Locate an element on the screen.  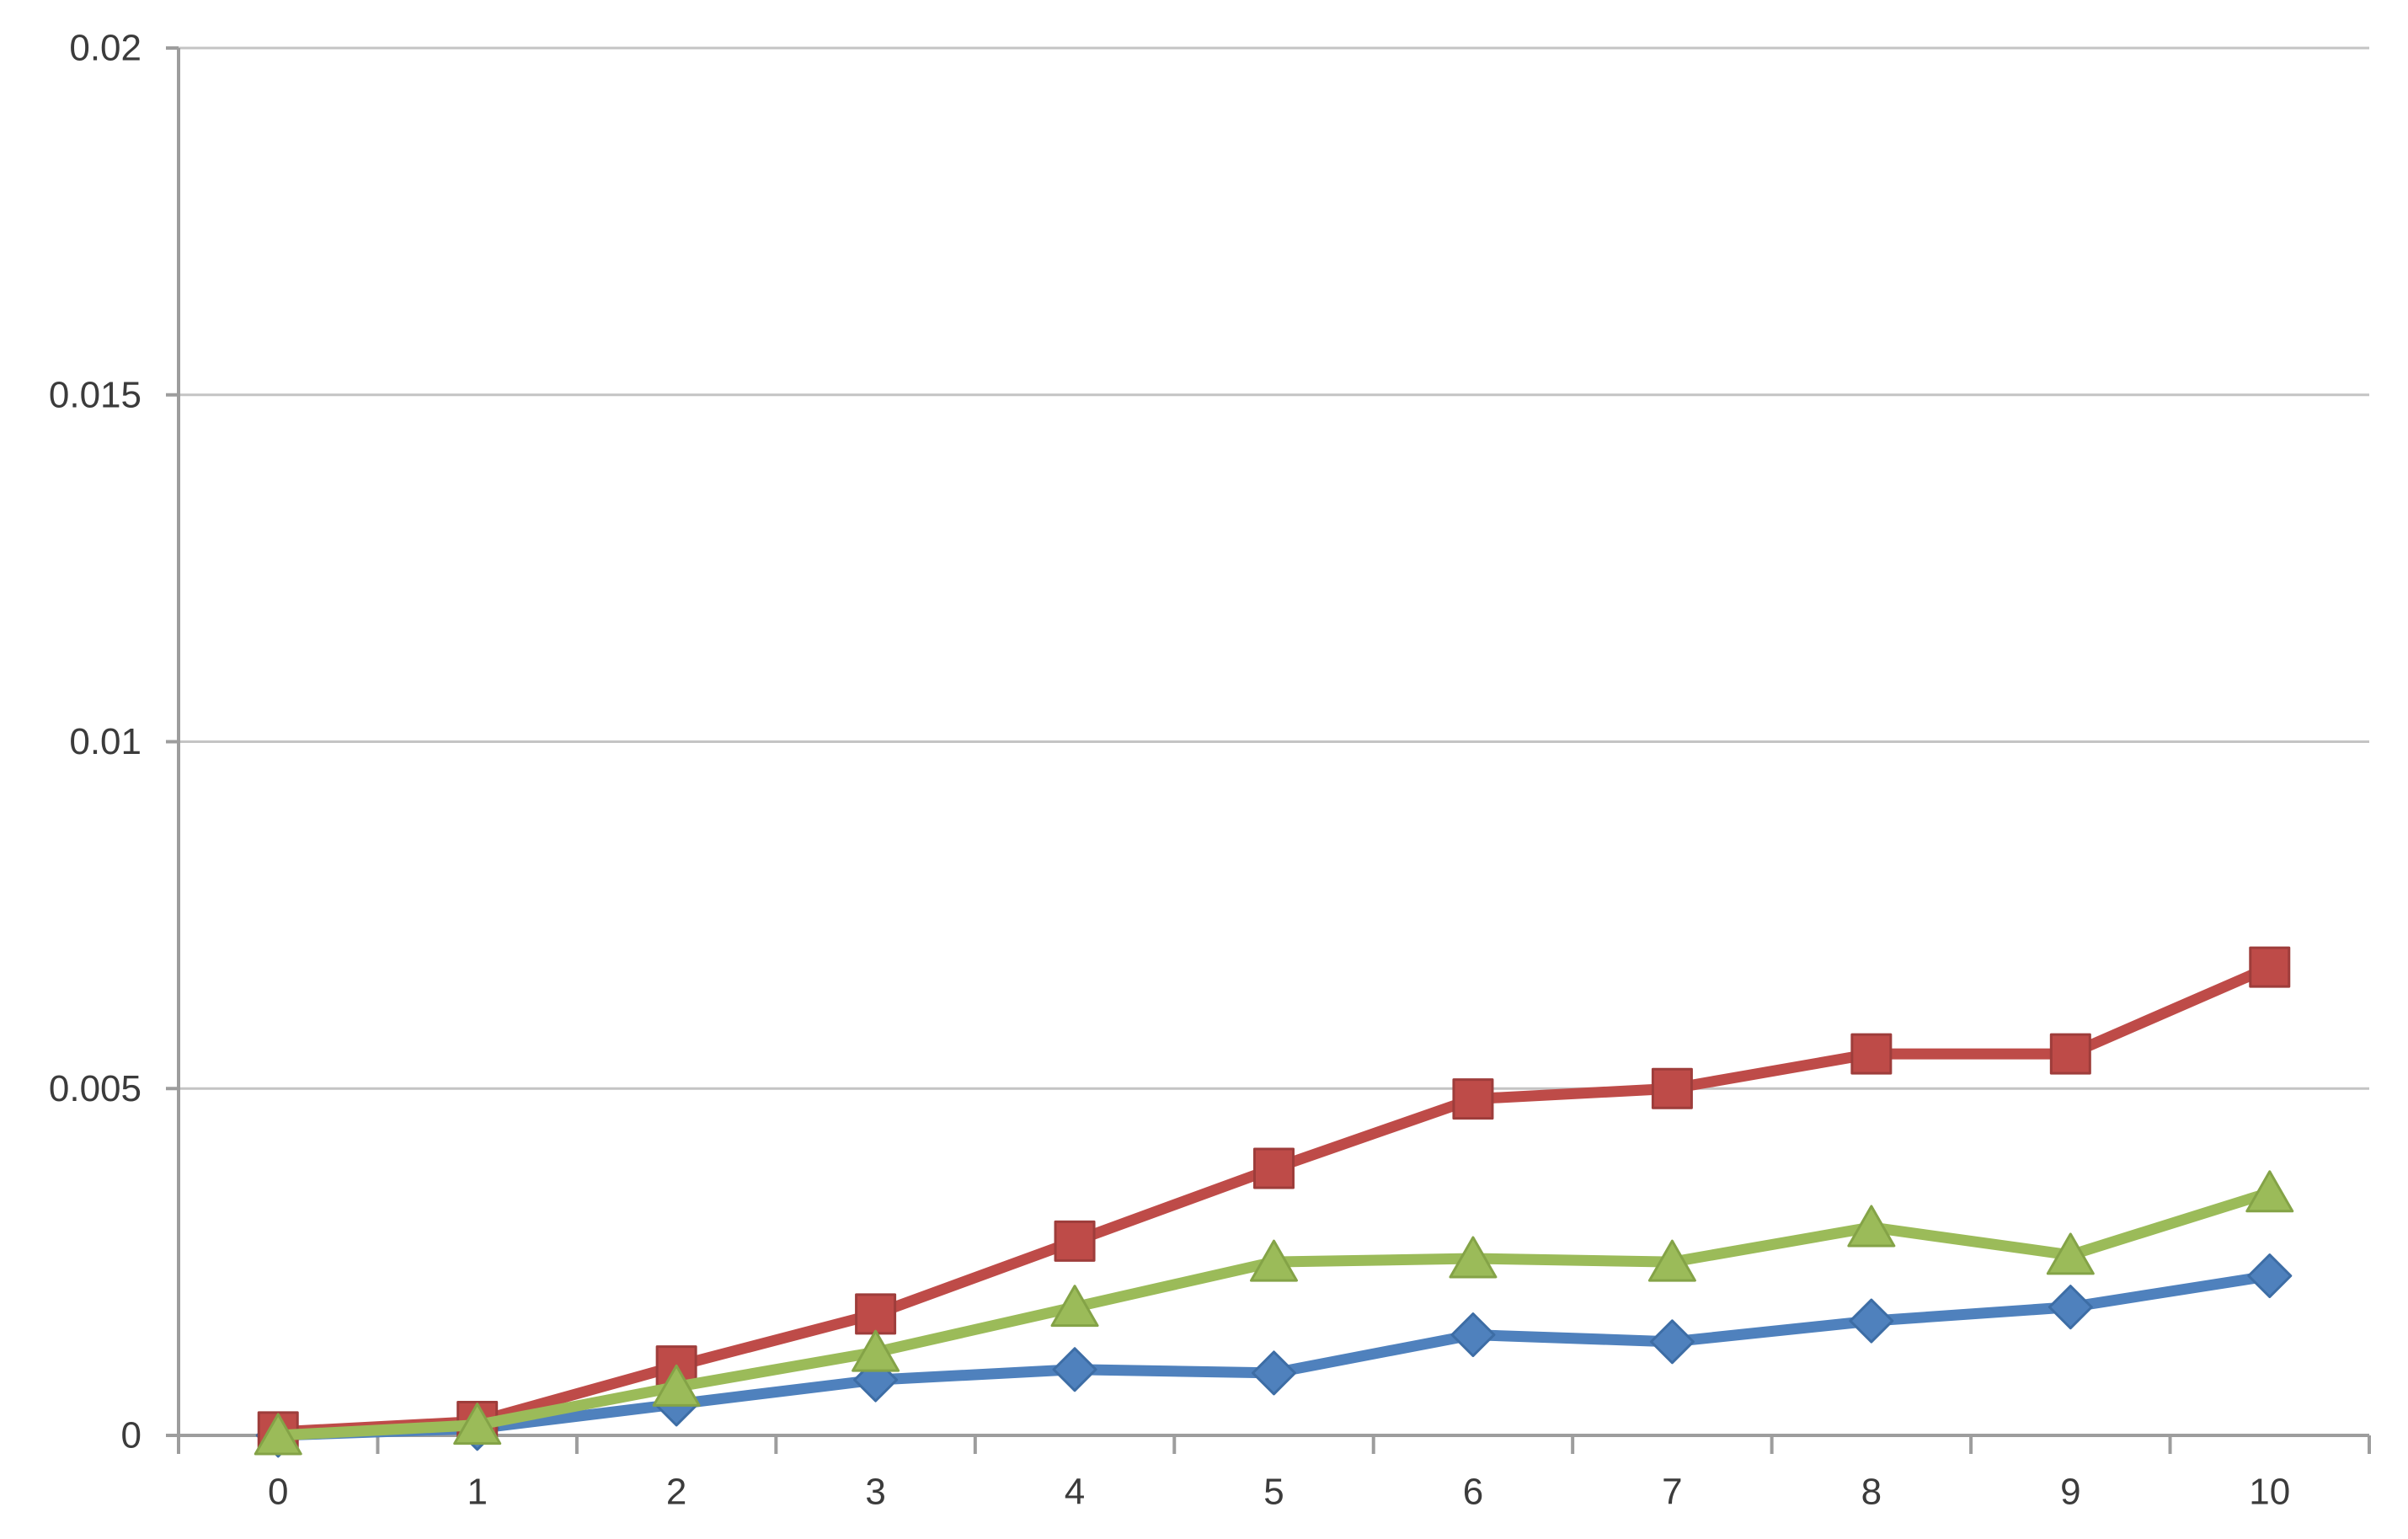
blue-diamond-series-point-x7 is located at coordinates (1672, 1342).